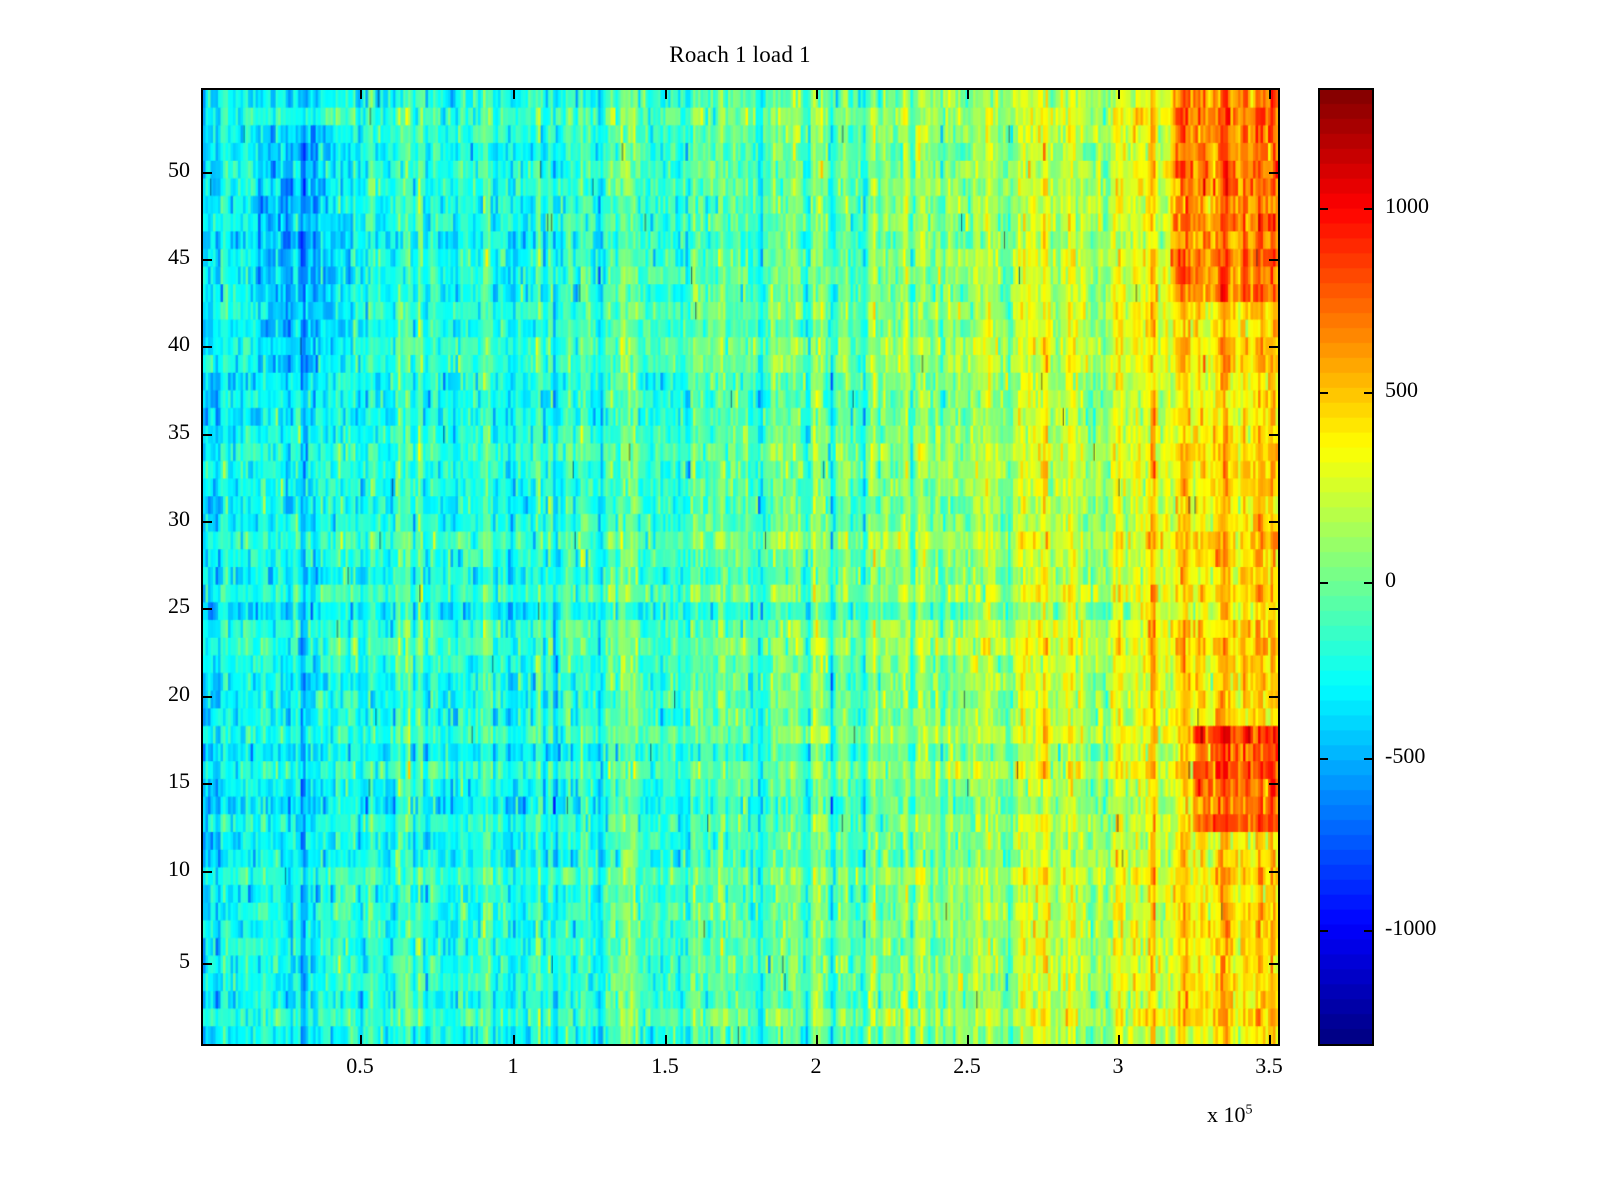 The width and height of the screenshot is (1600, 1200). Describe the element at coordinates (360, 1065) in the screenshot. I see `x-tick-label: 0.5` at that location.